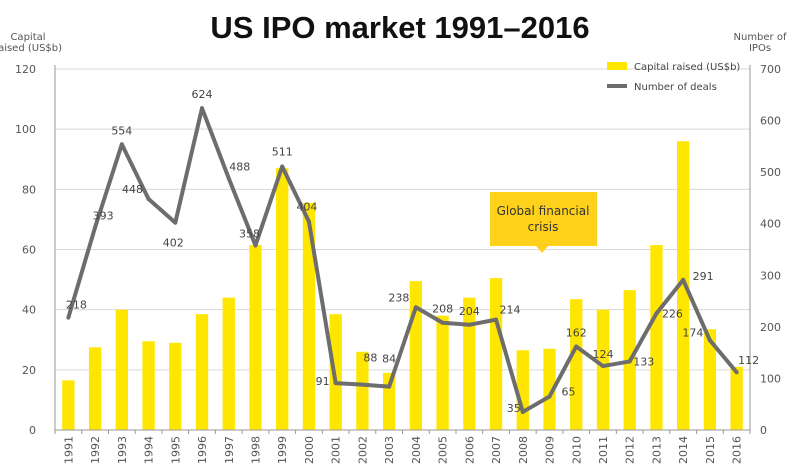  I want to click on y2-tick-label: 200, so click(770, 327).